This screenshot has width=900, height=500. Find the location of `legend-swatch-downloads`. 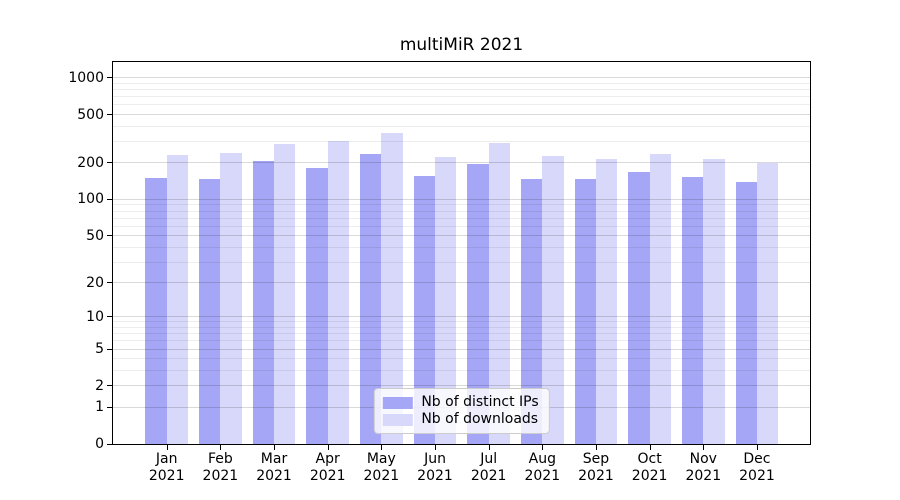

legend-swatch-downloads is located at coordinates (397, 419).